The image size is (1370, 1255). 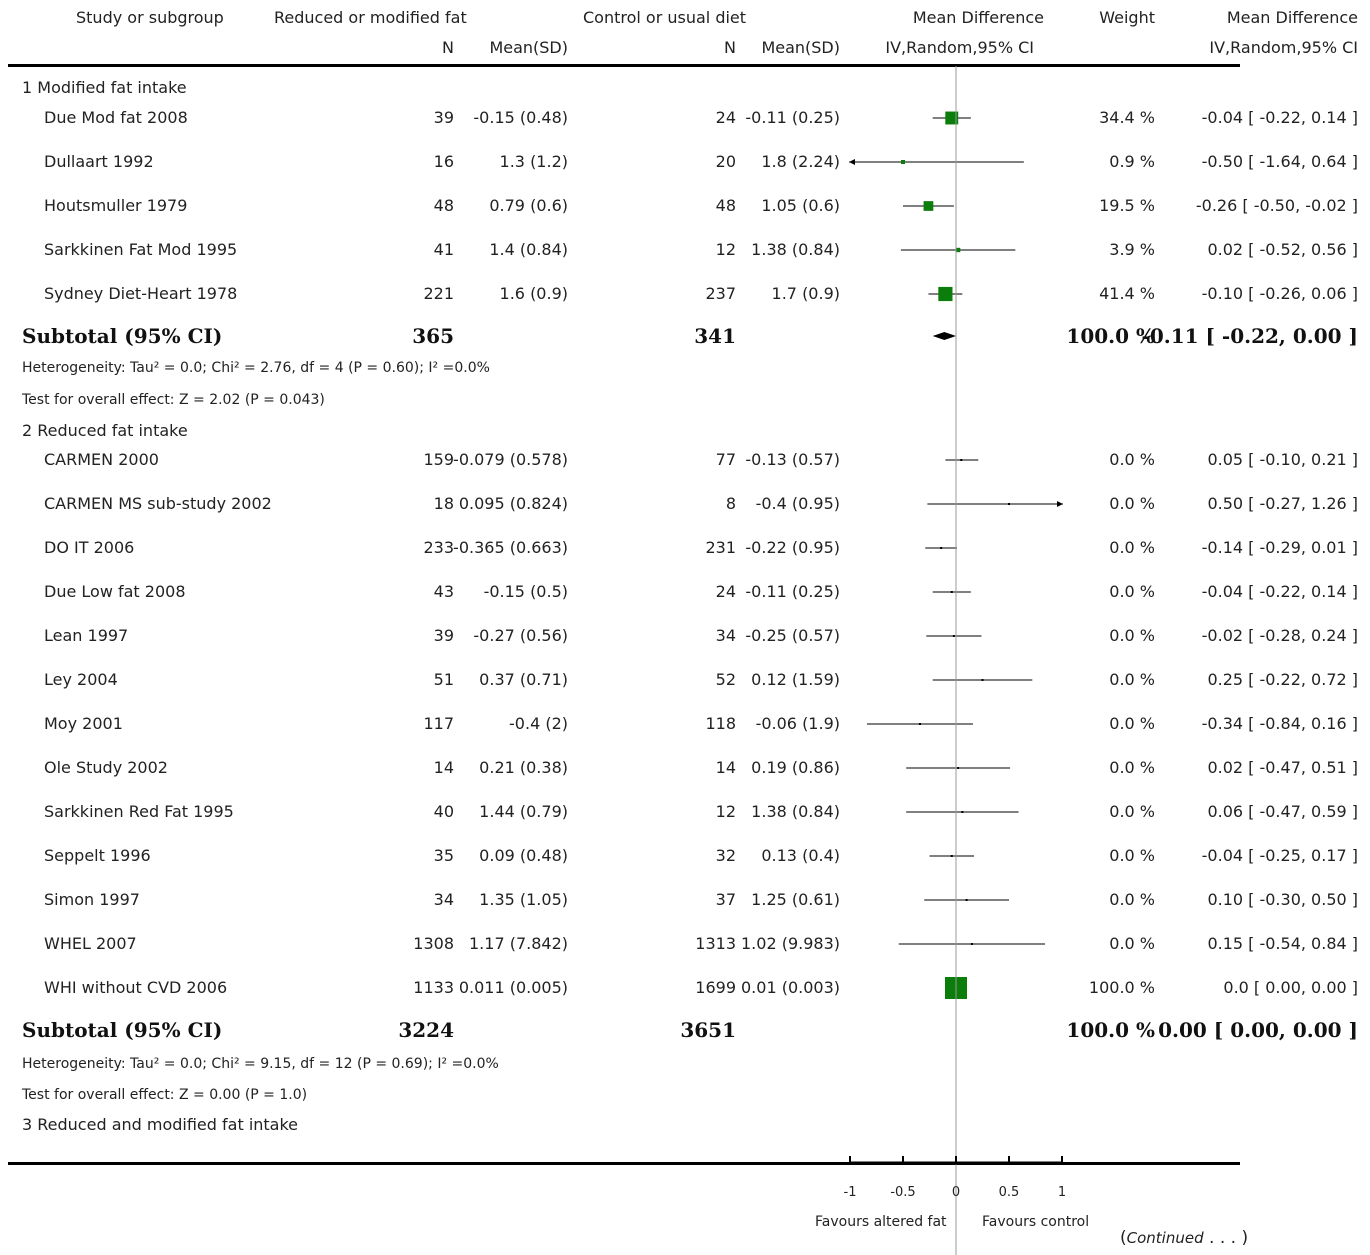 What do you see at coordinates (800, 161) in the screenshot?
I see `study-mean2: 1.8 (2.24)` at bounding box center [800, 161].